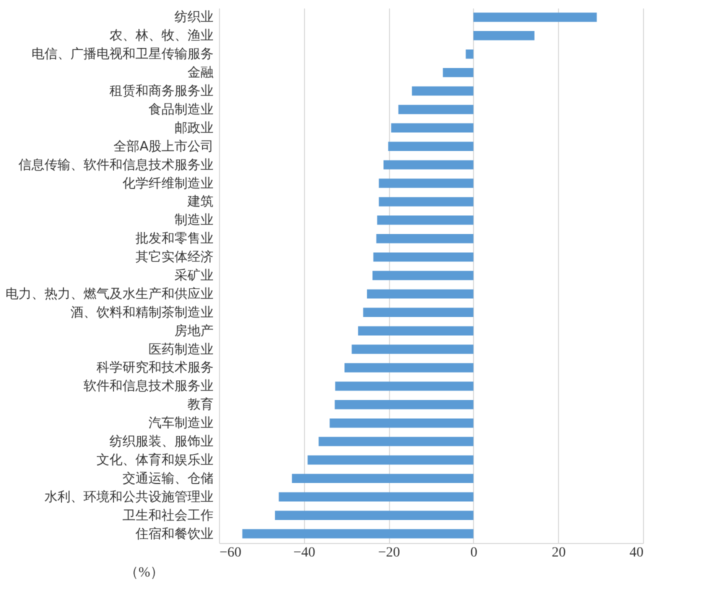 The width and height of the screenshot is (715, 600). I want to click on y-tick-label: 卫生和社会工作, so click(168, 516).